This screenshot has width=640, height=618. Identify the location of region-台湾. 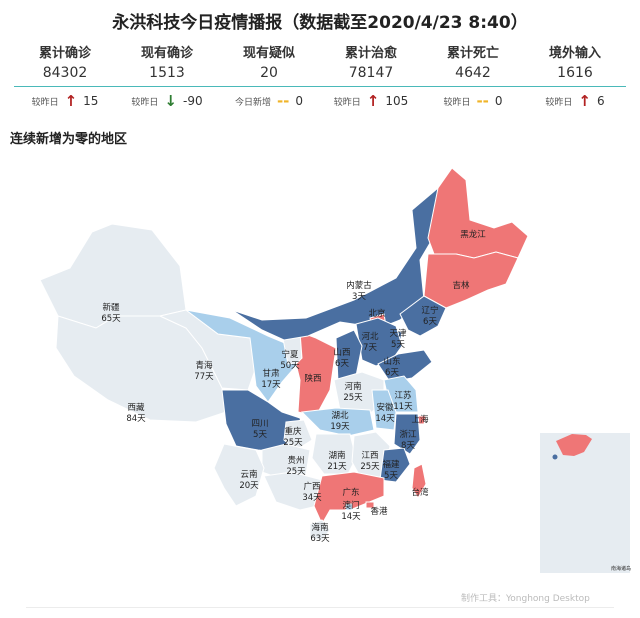
(419, 481).